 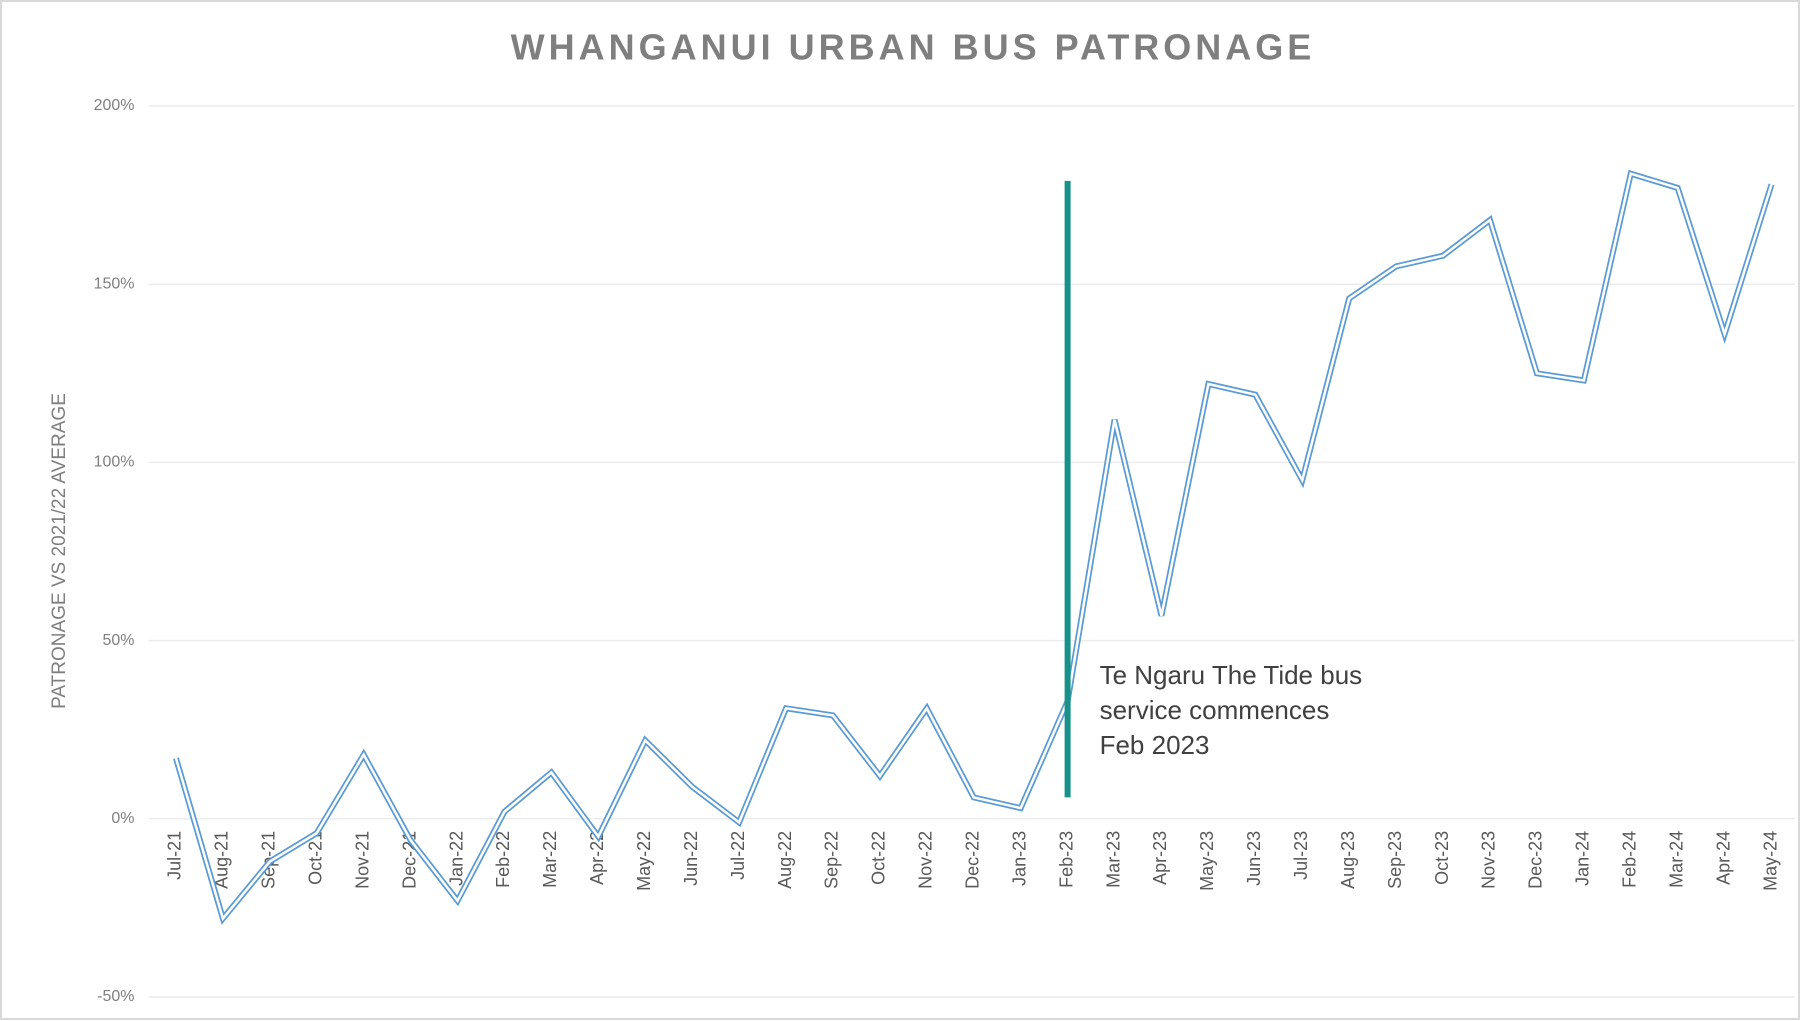 I want to click on x-tick-label: Mar-24, so click(x=1676, y=859).